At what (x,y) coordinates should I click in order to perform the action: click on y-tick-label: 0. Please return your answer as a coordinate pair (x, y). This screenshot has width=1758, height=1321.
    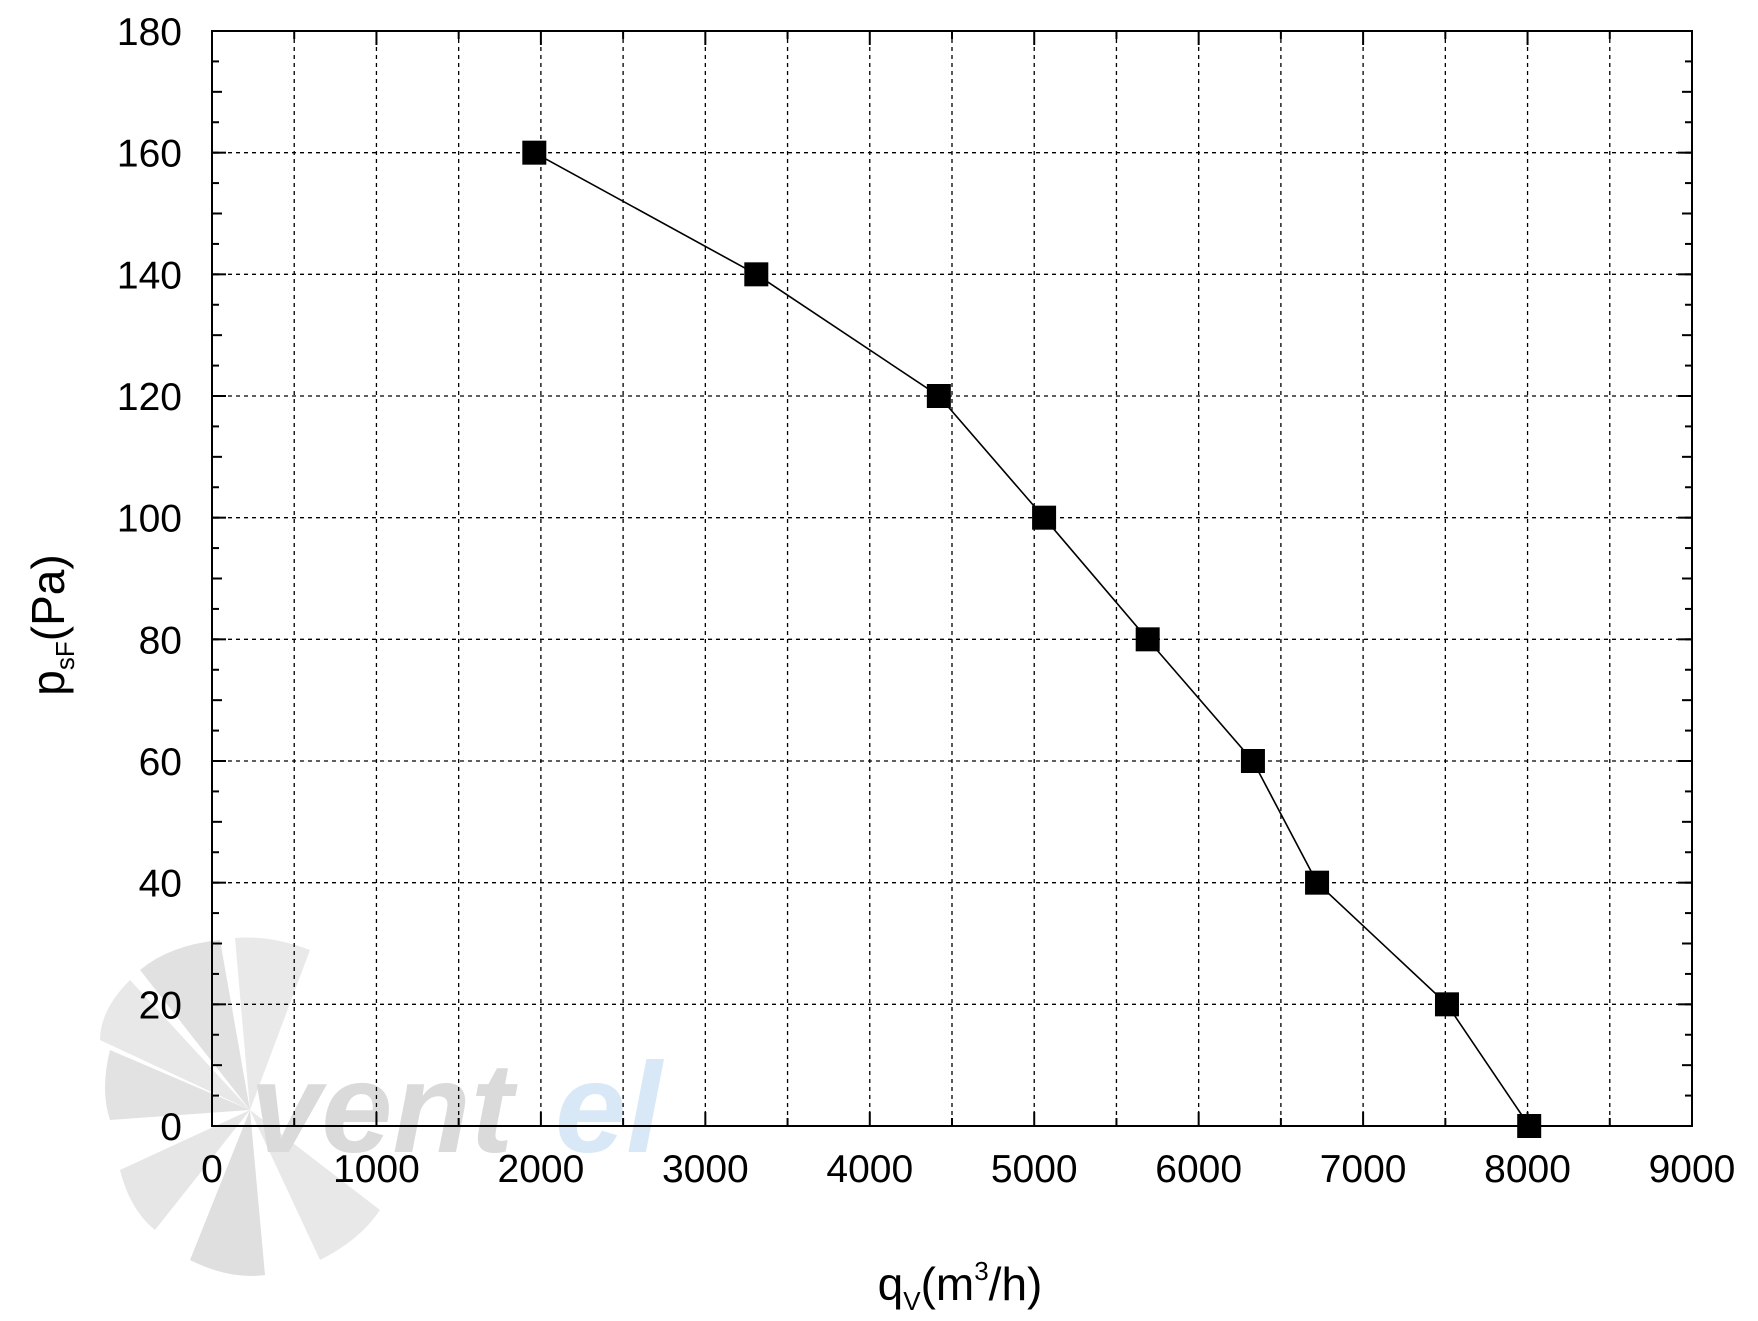
    Looking at the image, I should click on (171, 1127).